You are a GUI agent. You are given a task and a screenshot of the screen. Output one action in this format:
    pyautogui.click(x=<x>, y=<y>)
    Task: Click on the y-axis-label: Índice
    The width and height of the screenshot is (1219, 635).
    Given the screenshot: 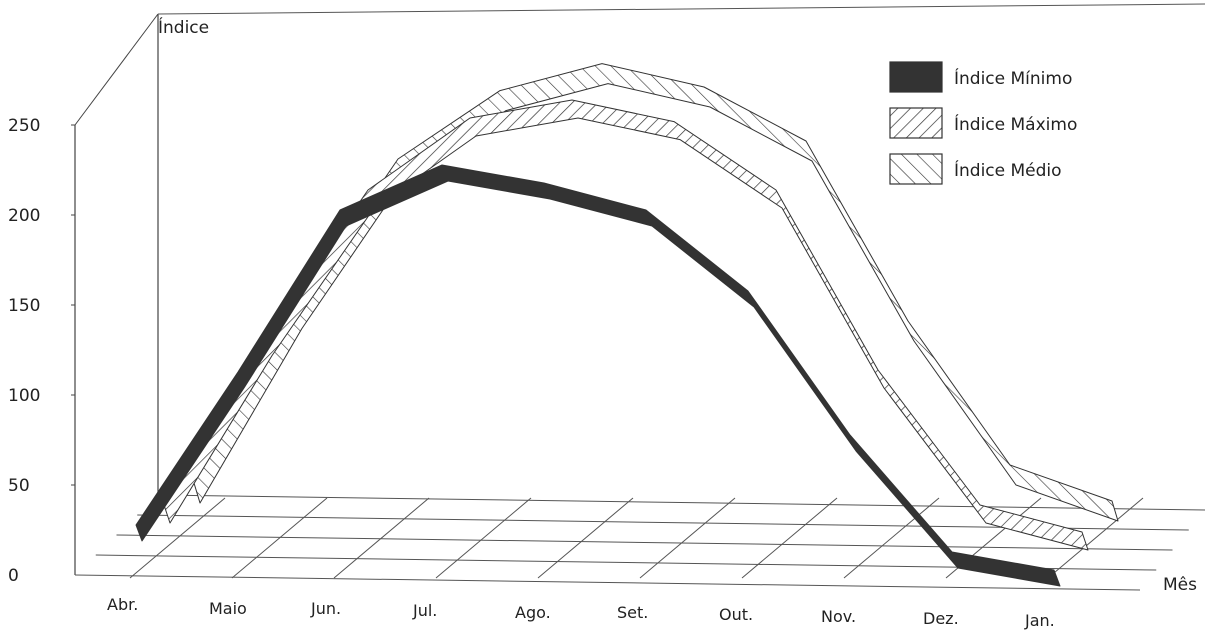 What is the action you would take?
    pyautogui.click(x=183, y=27)
    